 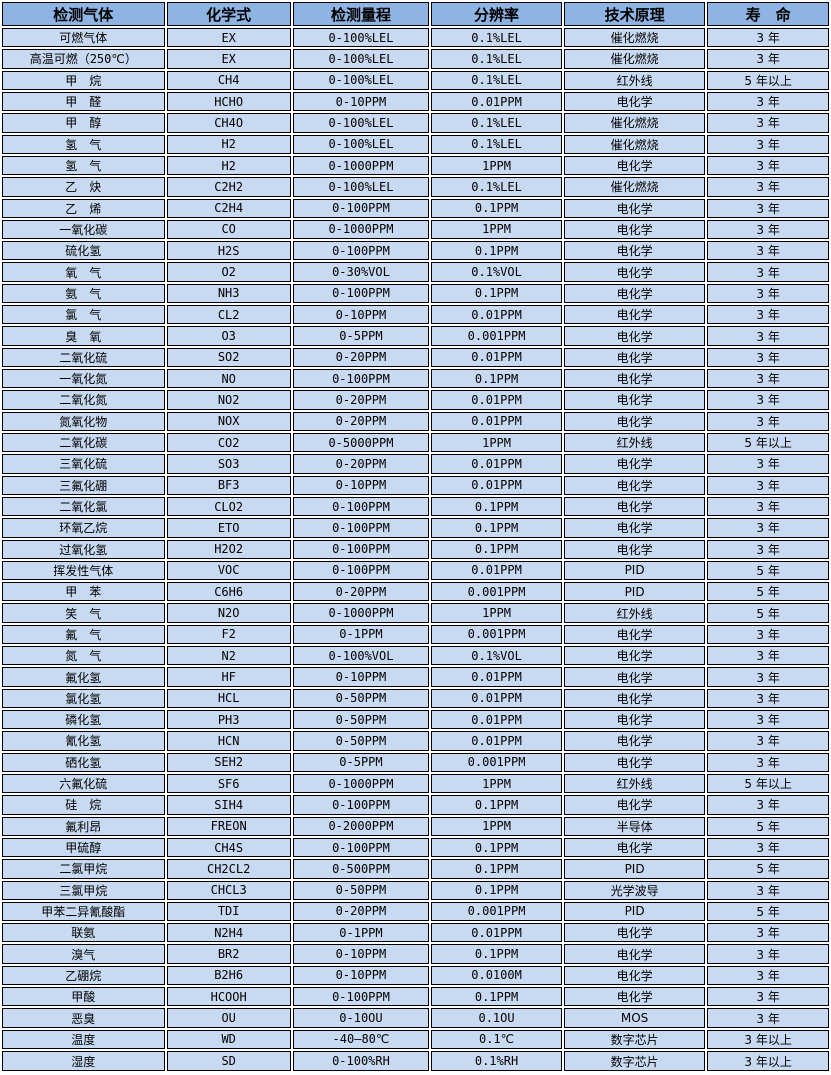 What do you see at coordinates (415, 485) in the screenshot?
I see `table-row: 三氟化硼 BF3 0-10PPM 0.01PPM 电化学 3 年` at bounding box center [415, 485].